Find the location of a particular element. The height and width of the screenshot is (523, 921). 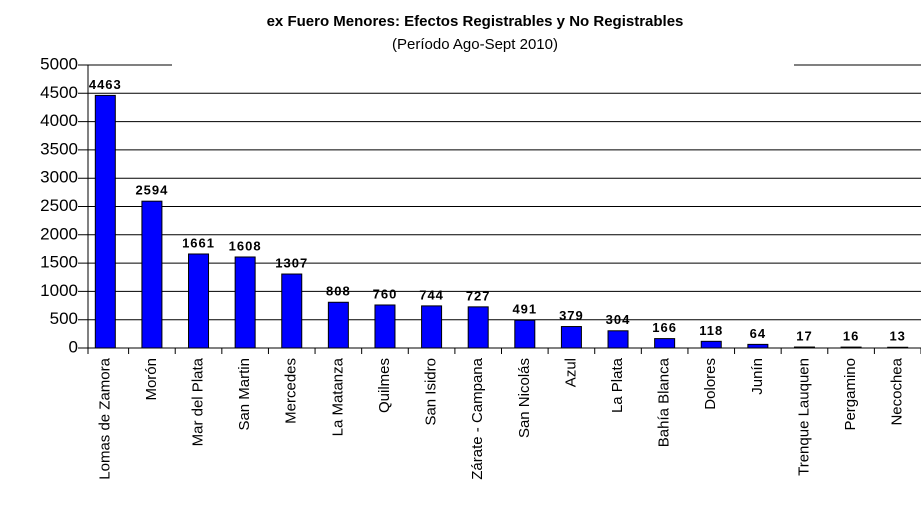

title-backdrop is located at coordinates (483, 64).